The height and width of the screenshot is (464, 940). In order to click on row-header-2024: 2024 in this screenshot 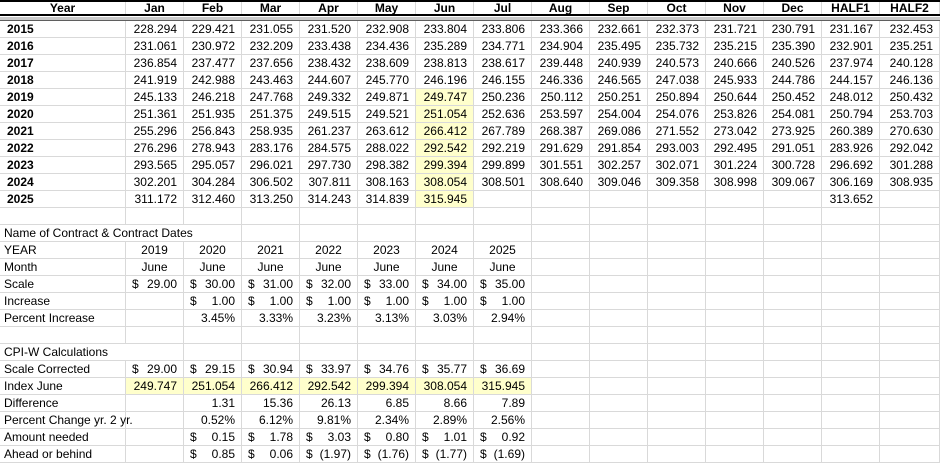, I will do `click(63, 182)`.